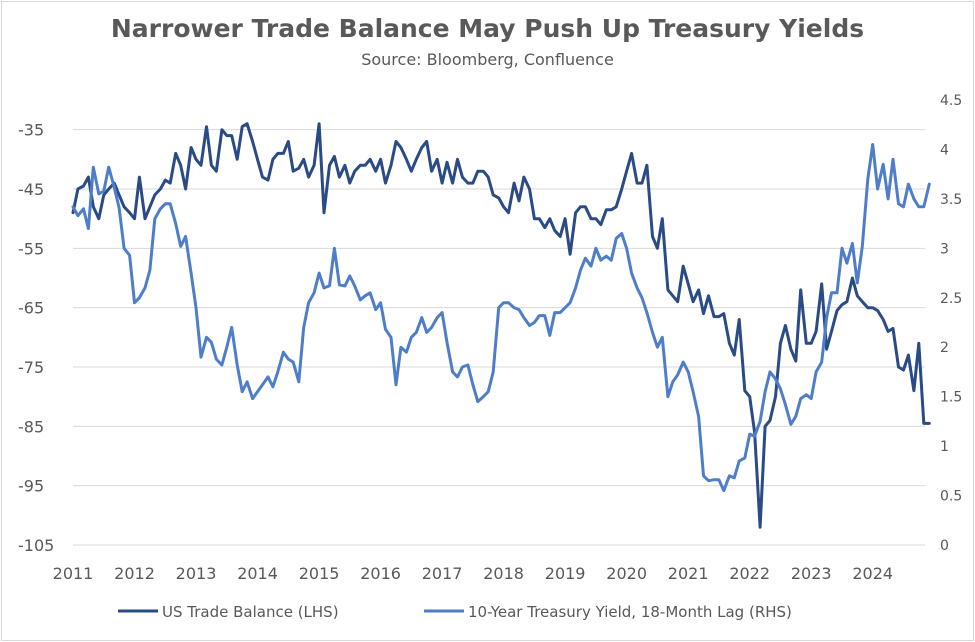 This screenshot has height=642, width=975. What do you see at coordinates (951, 101) in the screenshot?
I see `right-tick-label: 4.5` at bounding box center [951, 101].